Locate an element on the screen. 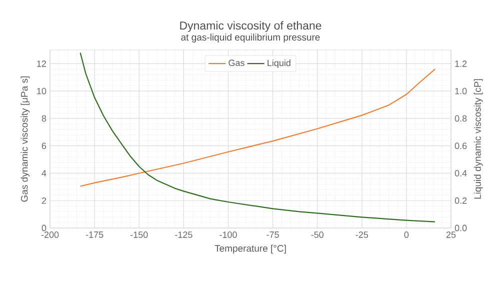  x-tick-label: -25 is located at coordinates (362, 235).